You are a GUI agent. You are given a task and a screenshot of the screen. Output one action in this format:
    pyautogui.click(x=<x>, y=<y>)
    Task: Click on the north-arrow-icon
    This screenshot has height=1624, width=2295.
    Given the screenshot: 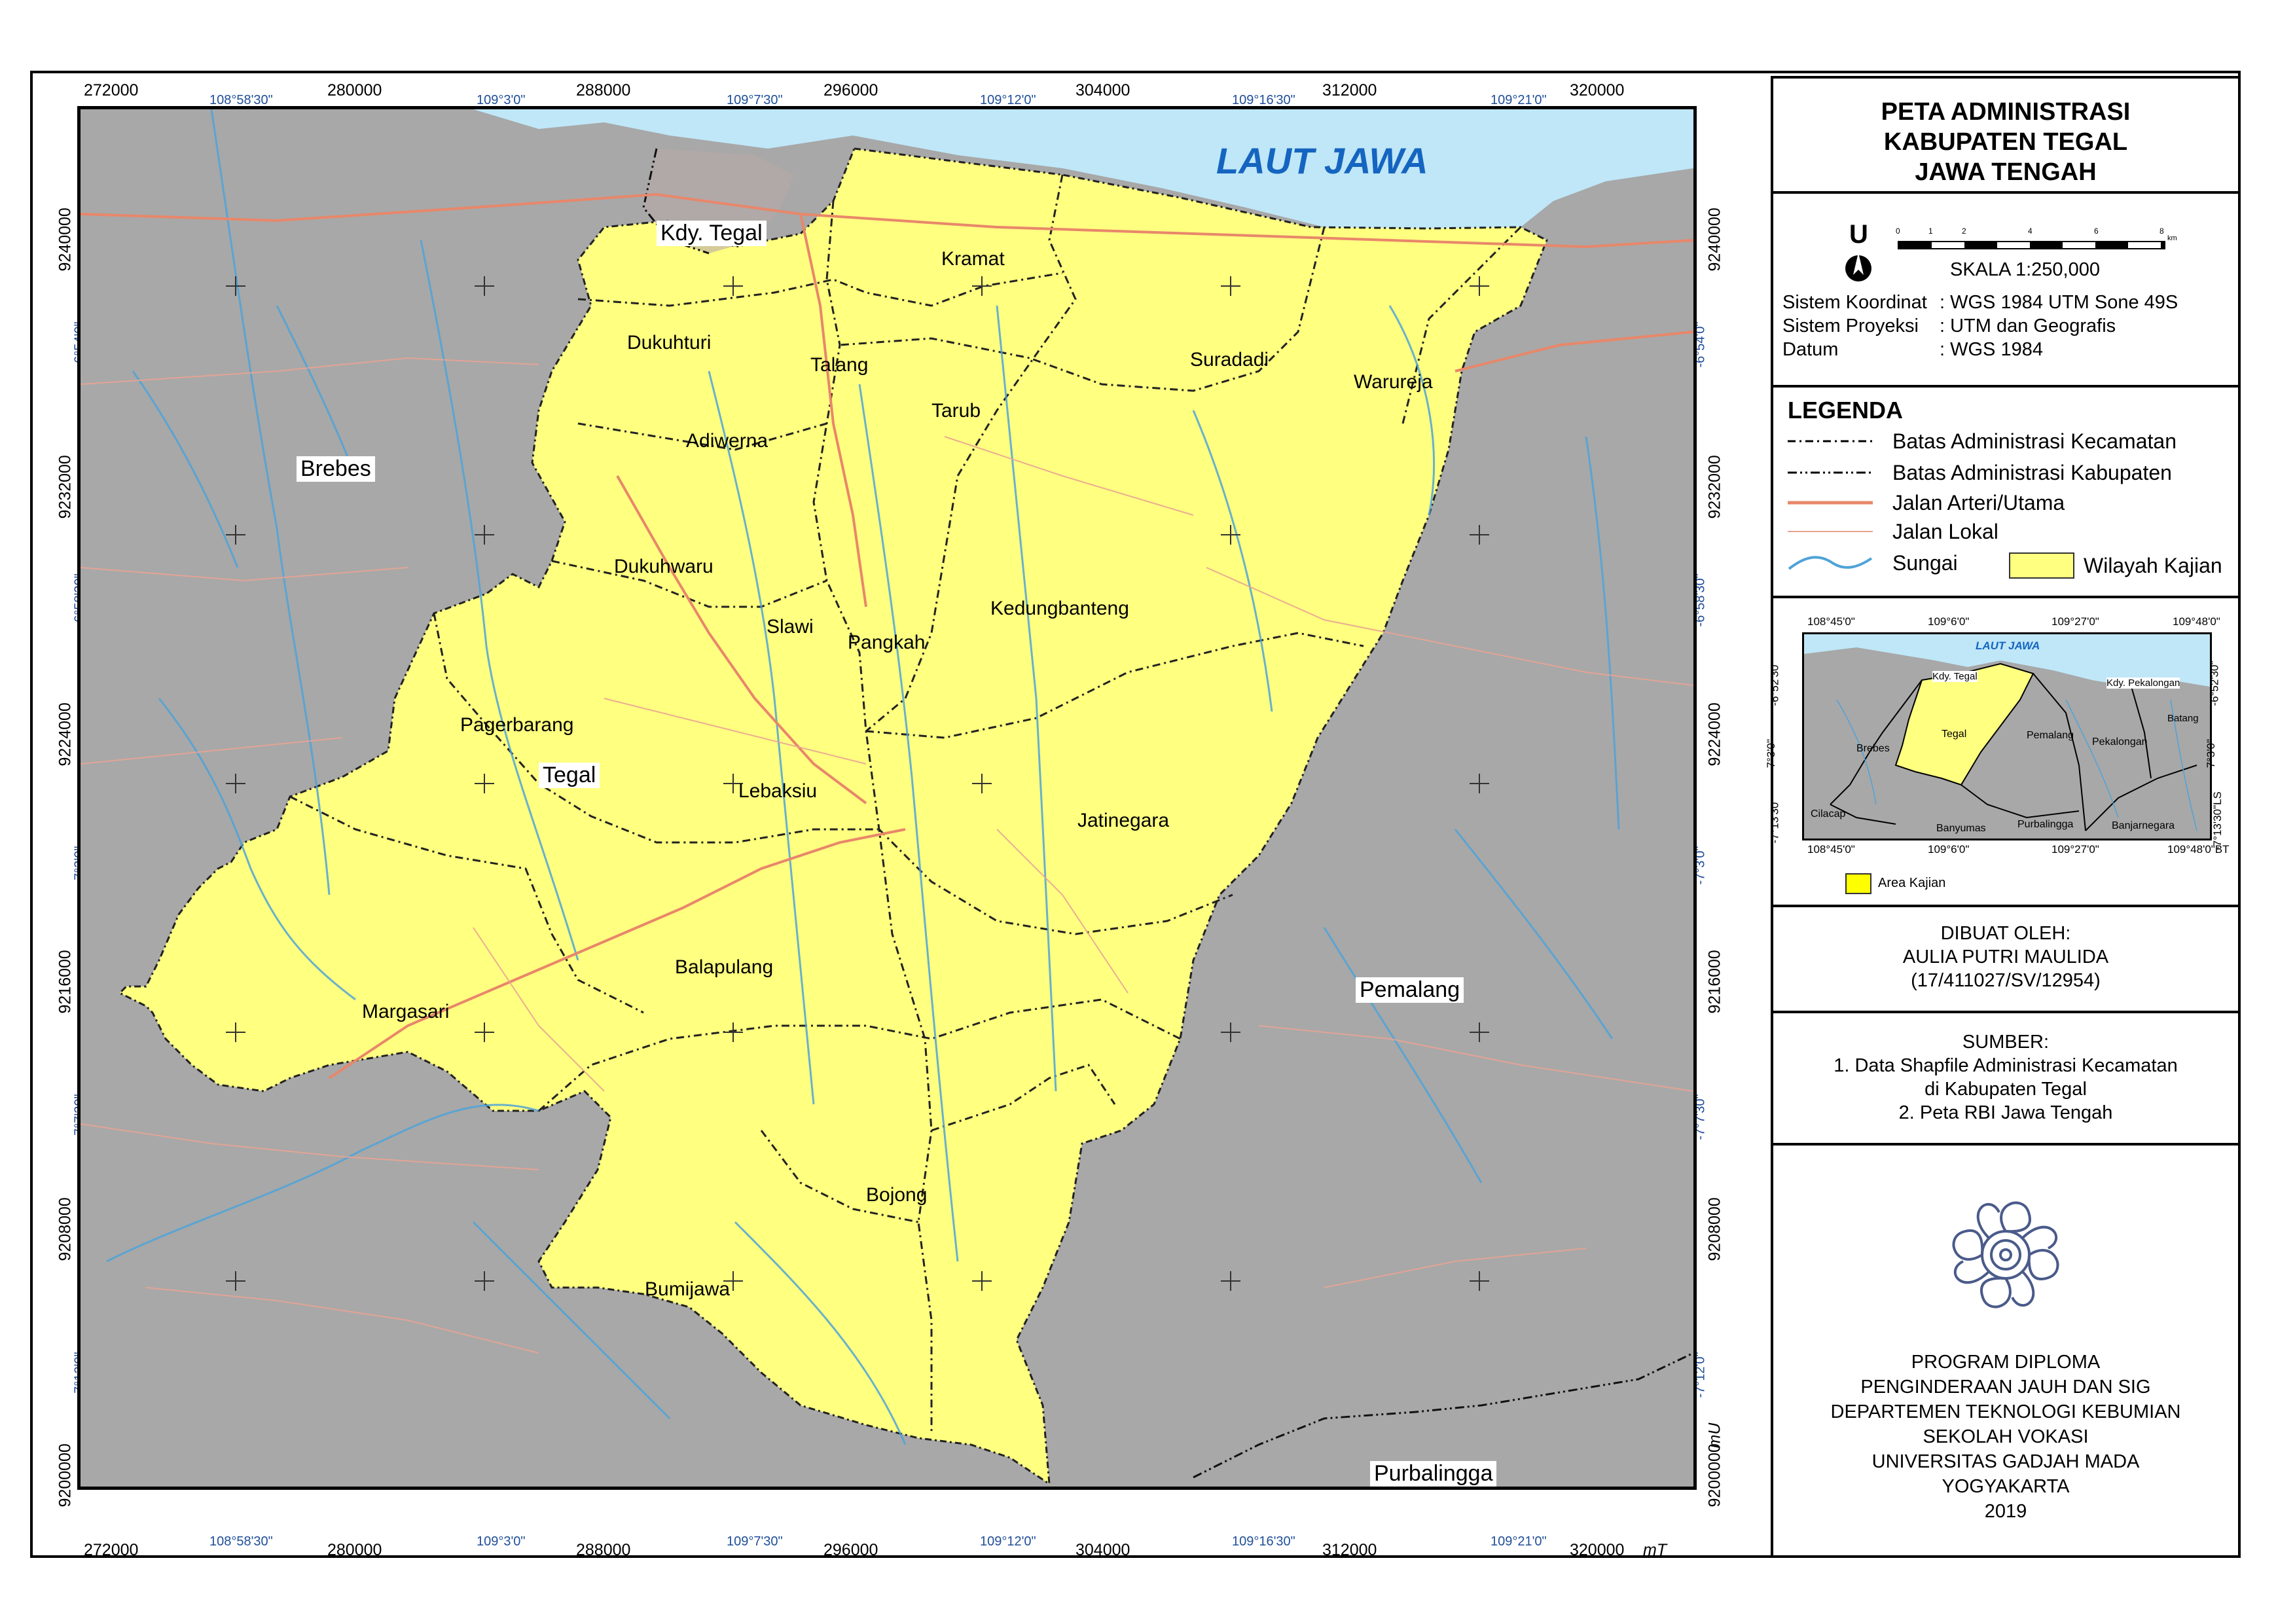 What is the action you would take?
    pyautogui.click(x=1858, y=267)
    